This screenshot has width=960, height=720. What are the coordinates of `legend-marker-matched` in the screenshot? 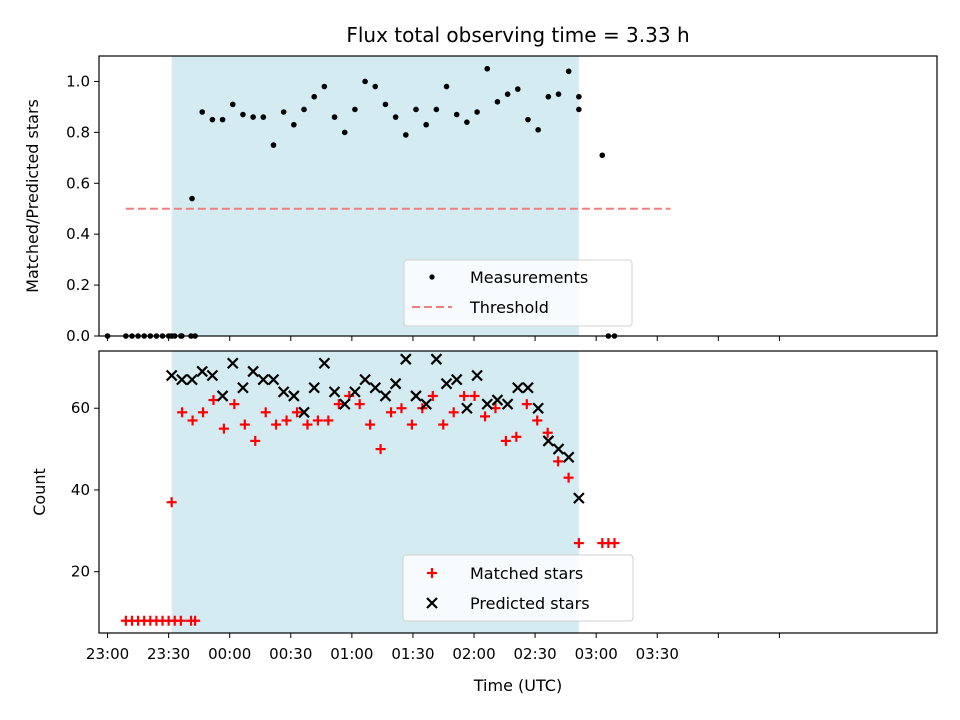 It's located at (432, 573).